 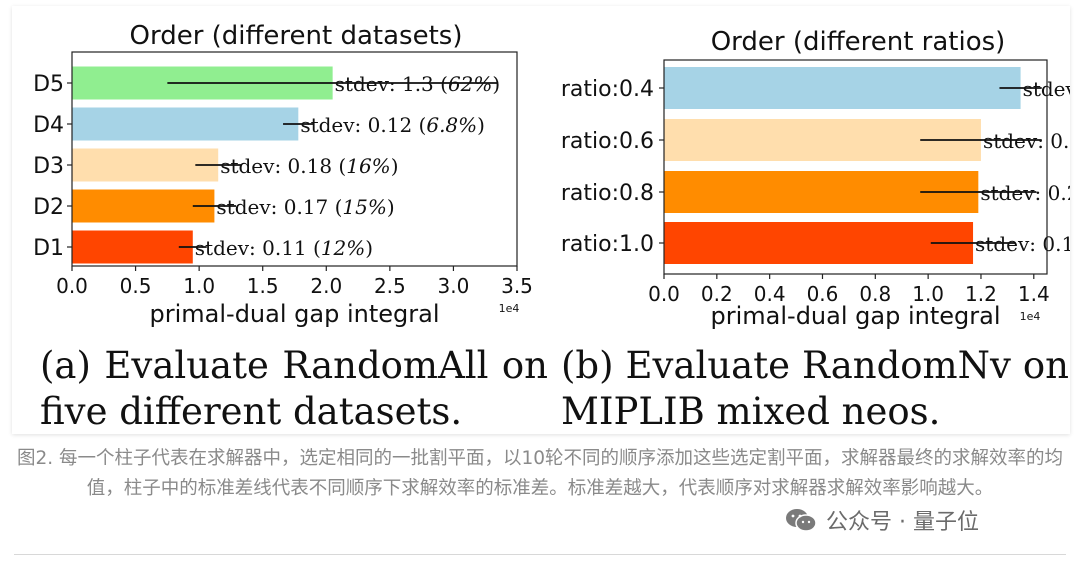 I want to click on x-tick-label: 1.4, so click(x=1034, y=294).